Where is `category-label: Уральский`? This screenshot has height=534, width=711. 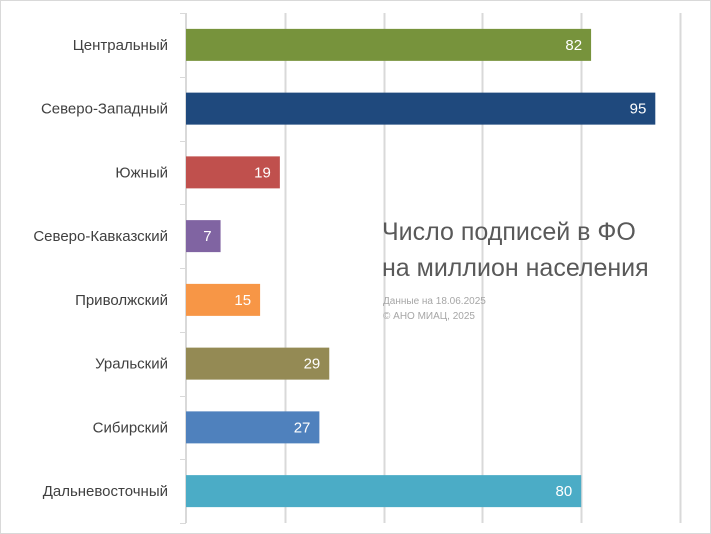 category-label: Уральский is located at coordinates (131, 364).